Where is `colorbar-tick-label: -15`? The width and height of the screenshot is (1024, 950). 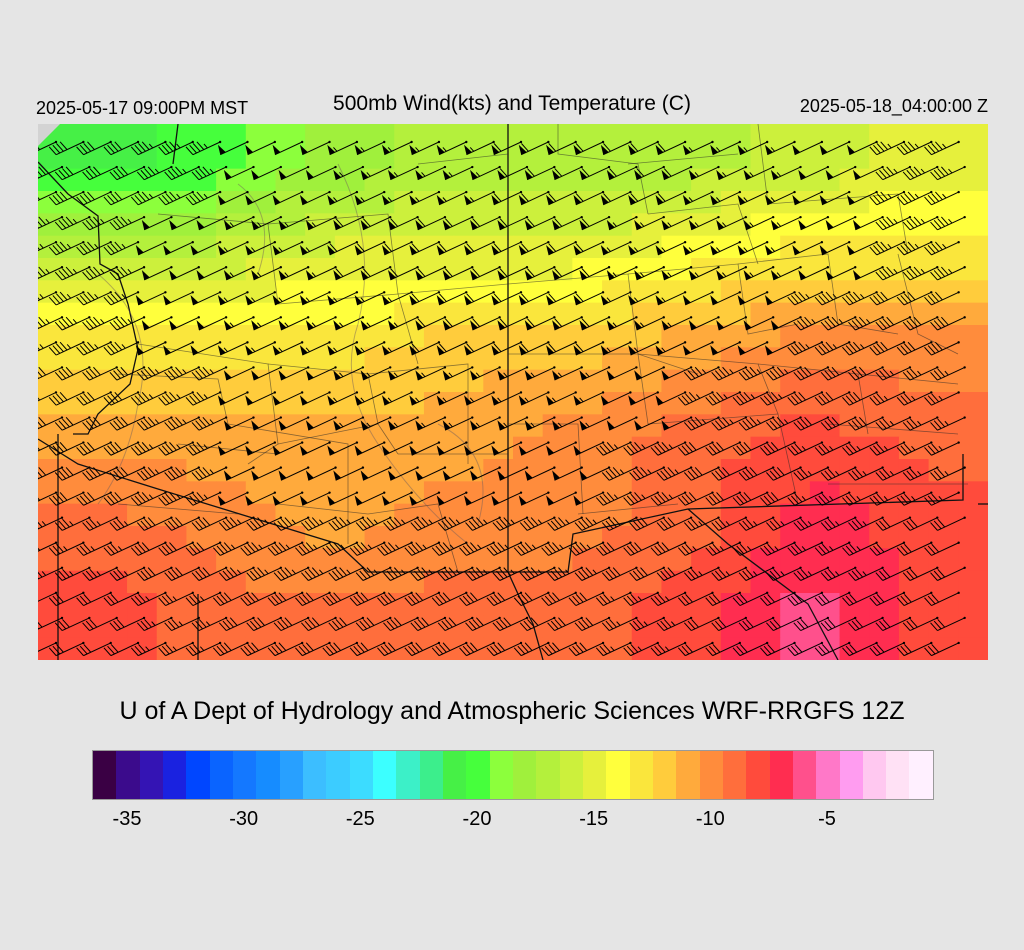 colorbar-tick-label: -15 is located at coordinates (594, 819).